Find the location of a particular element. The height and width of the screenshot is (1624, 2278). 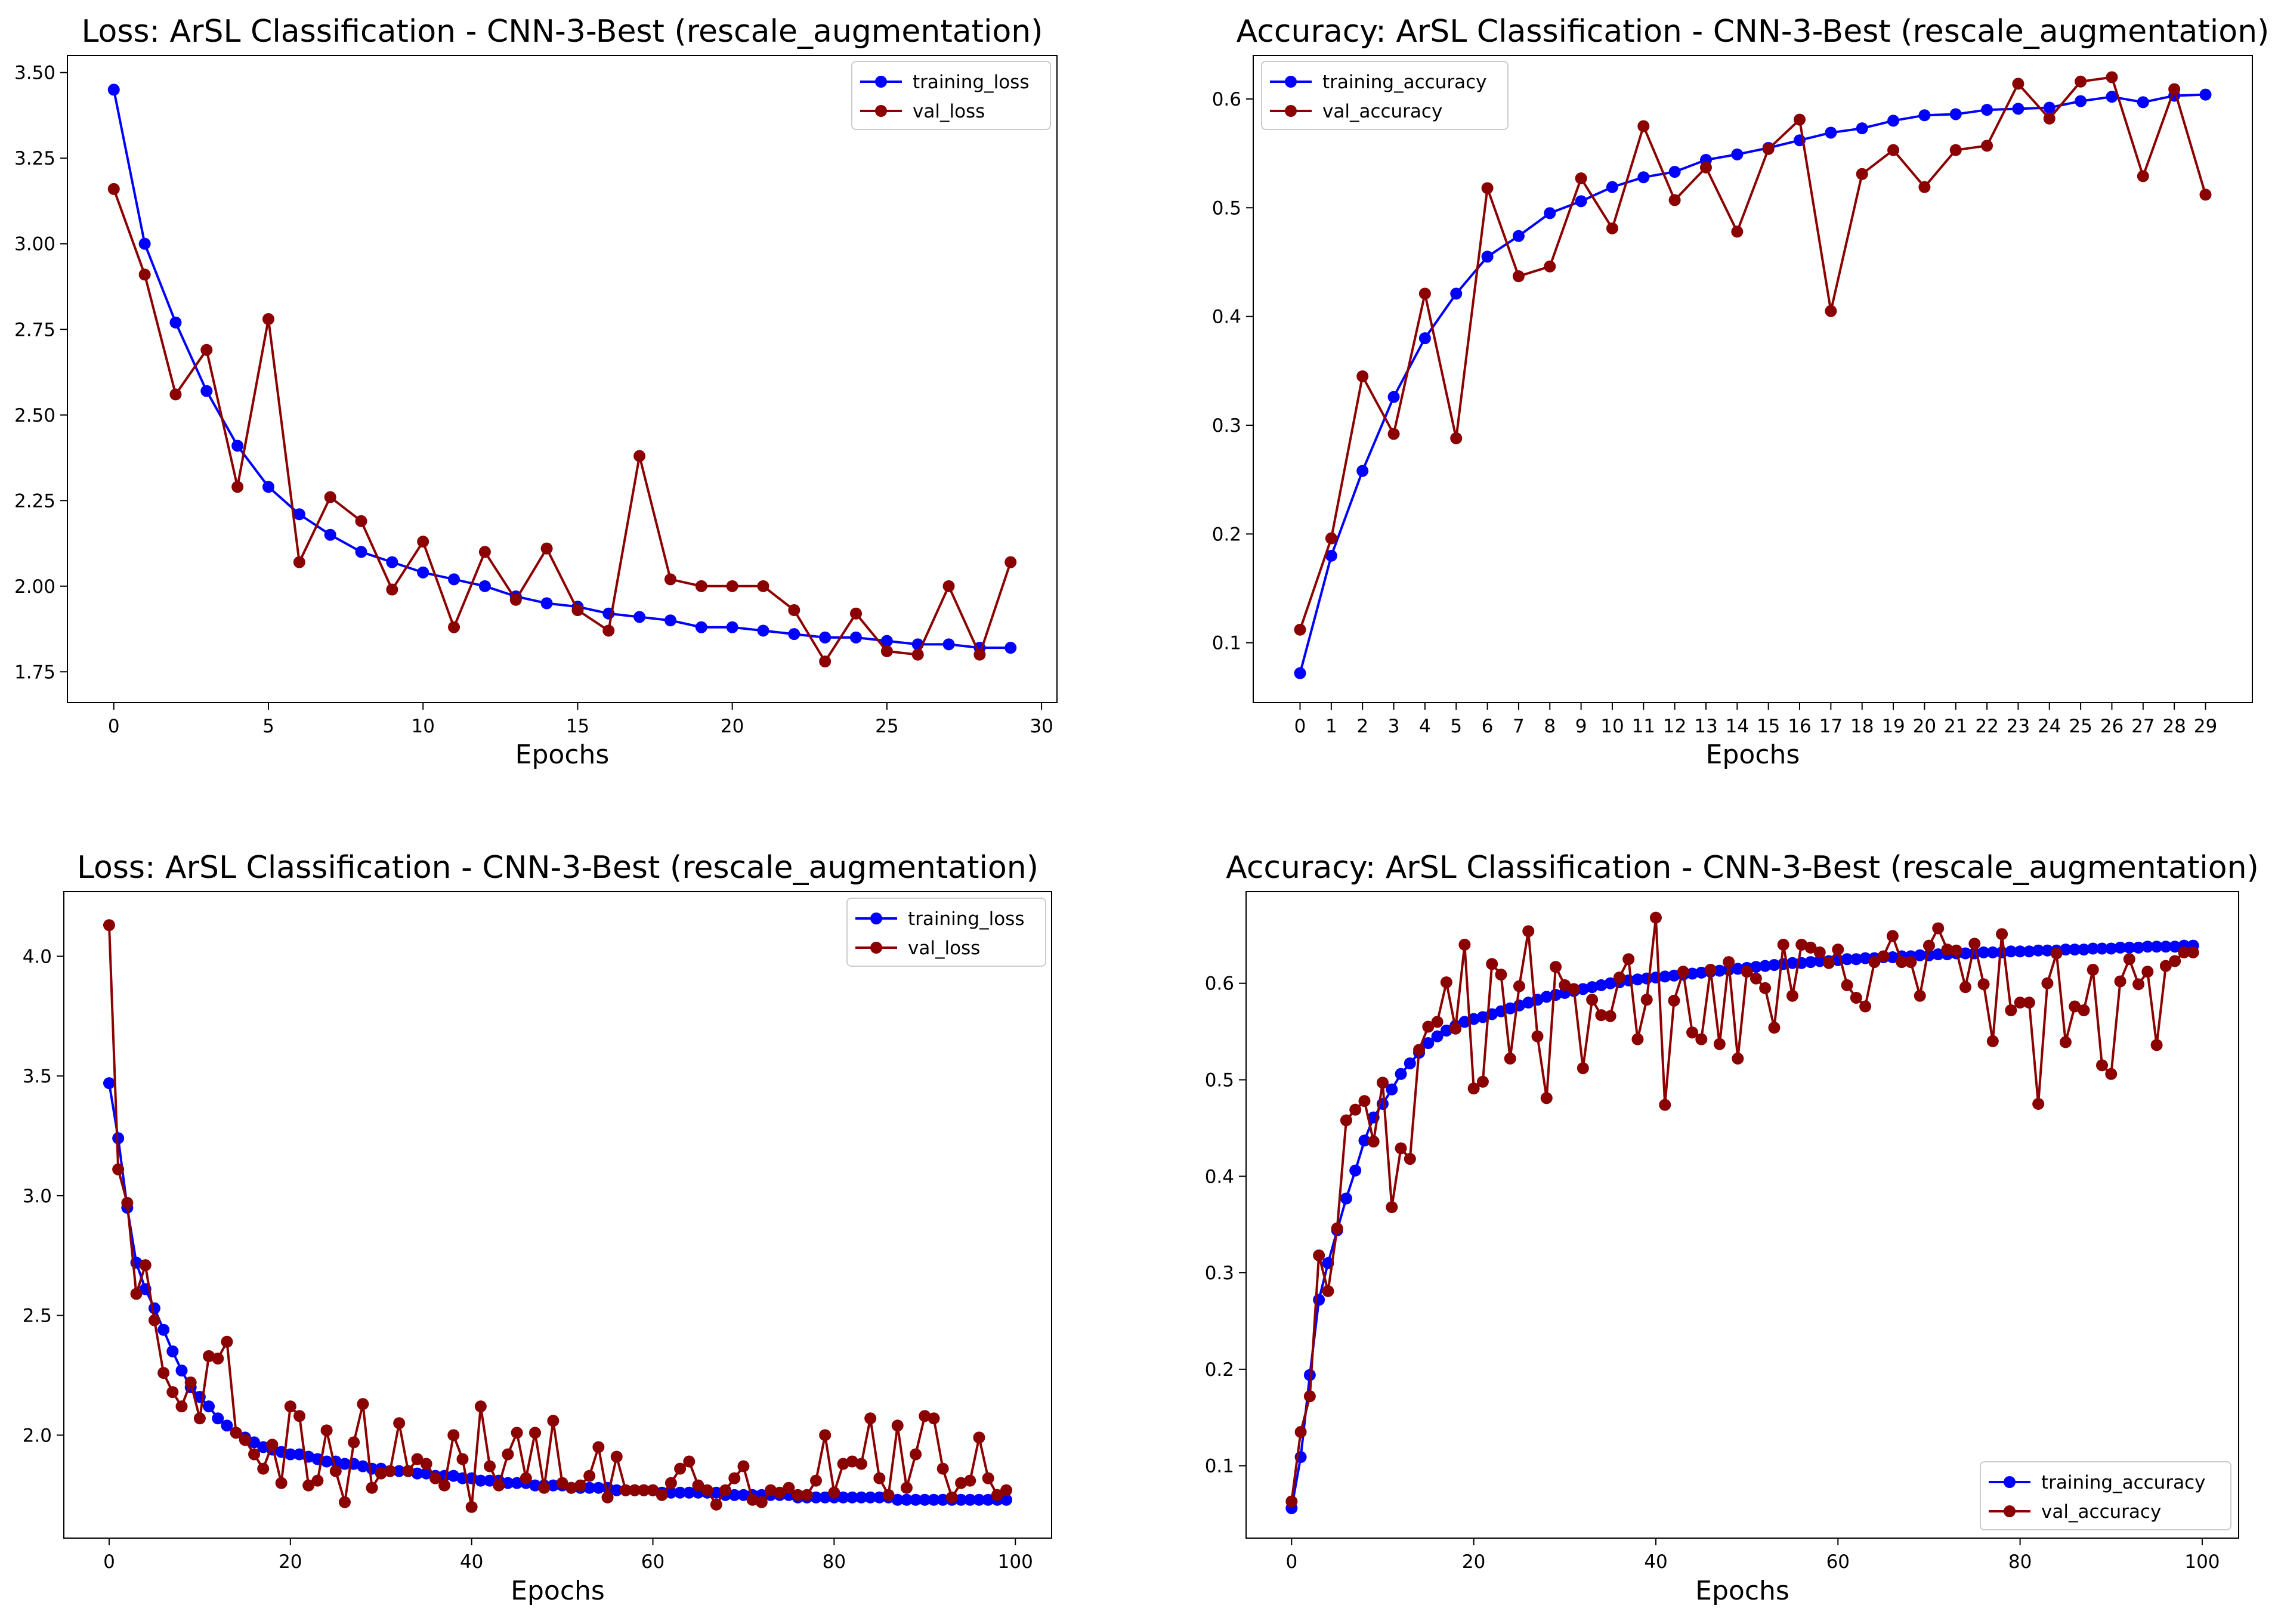

legend-label-training_accuracy: training_accuracy is located at coordinates (1404, 82).